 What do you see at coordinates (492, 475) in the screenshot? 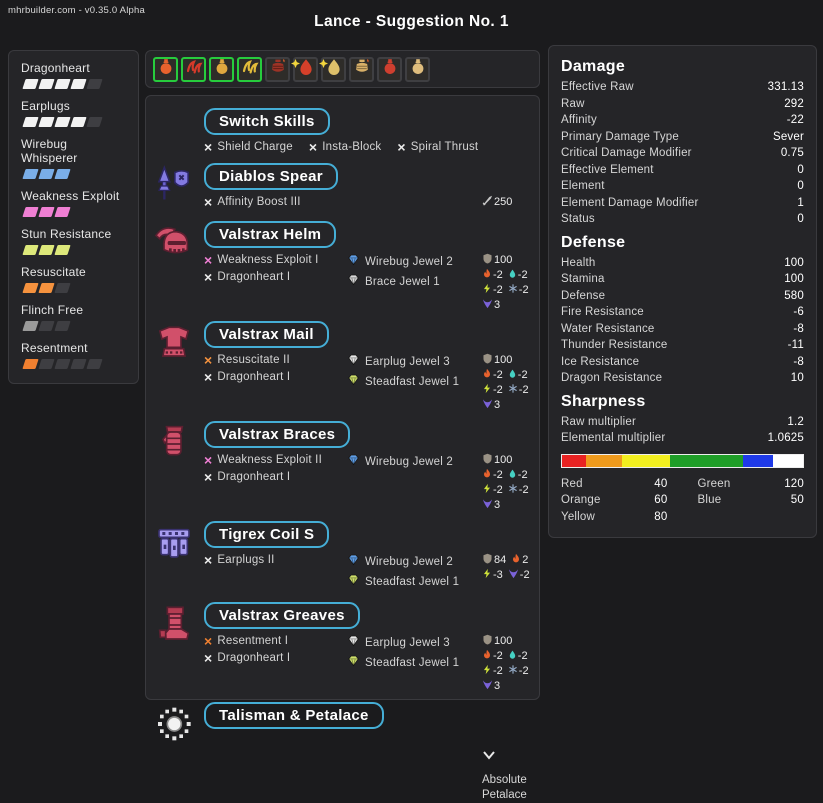
I see `fire-stat: -2` at bounding box center [492, 475].